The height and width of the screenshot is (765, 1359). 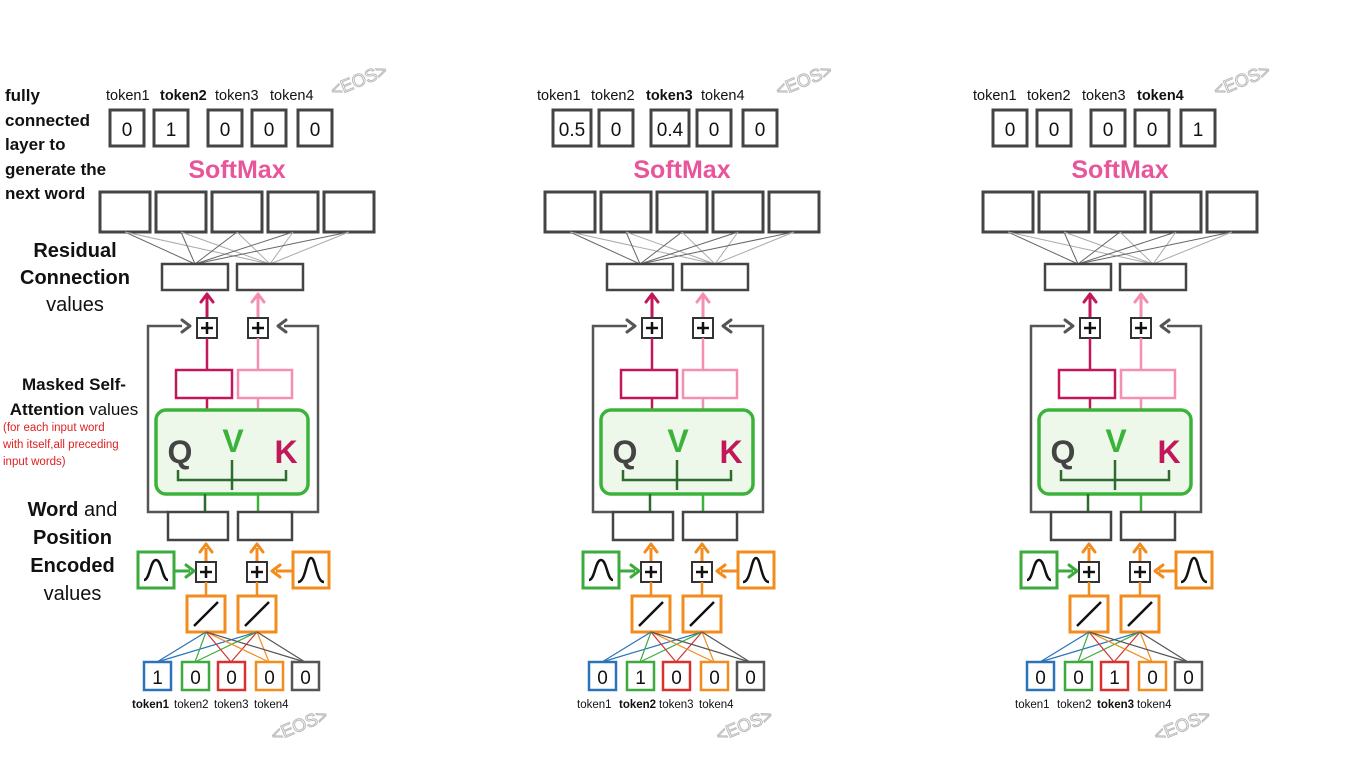 What do you see at coordinates (53, 384) in the screenshot?
I see `masked-word: Masked` at bounding box center [53, 384].